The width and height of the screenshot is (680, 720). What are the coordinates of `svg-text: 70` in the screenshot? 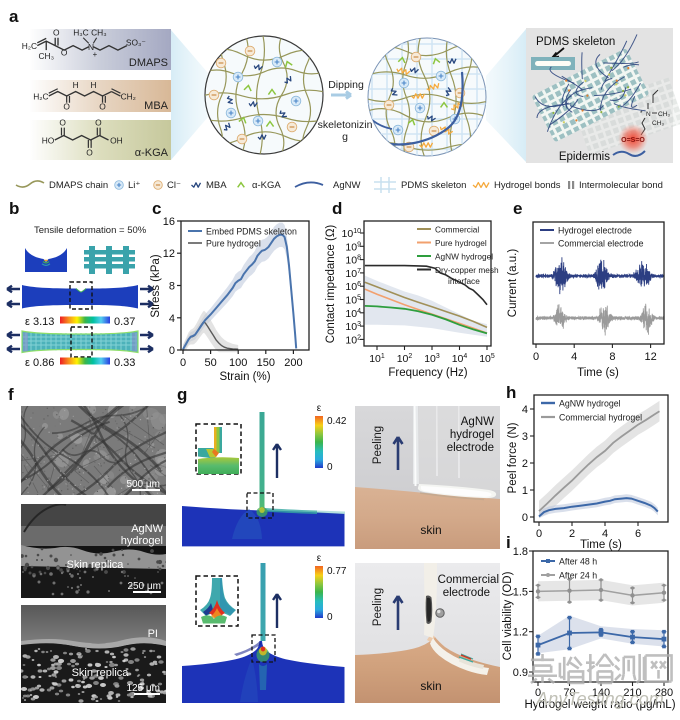 It's located at (569, 693).